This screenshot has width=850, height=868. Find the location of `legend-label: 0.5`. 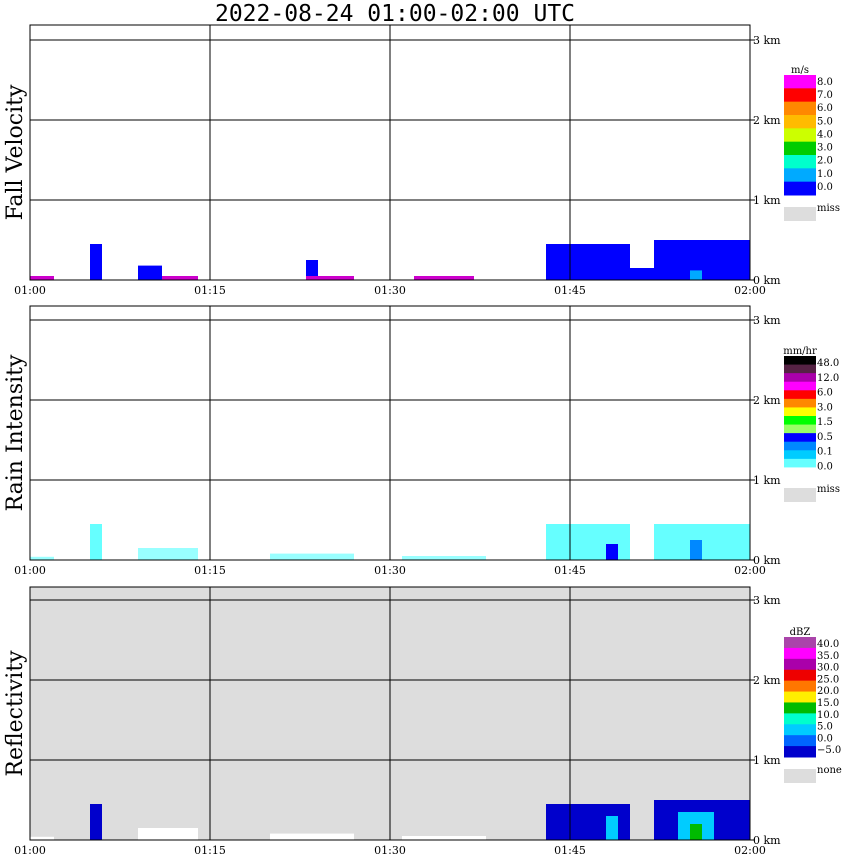

legend-label: 0.5 is located at coordinates (825, 437).